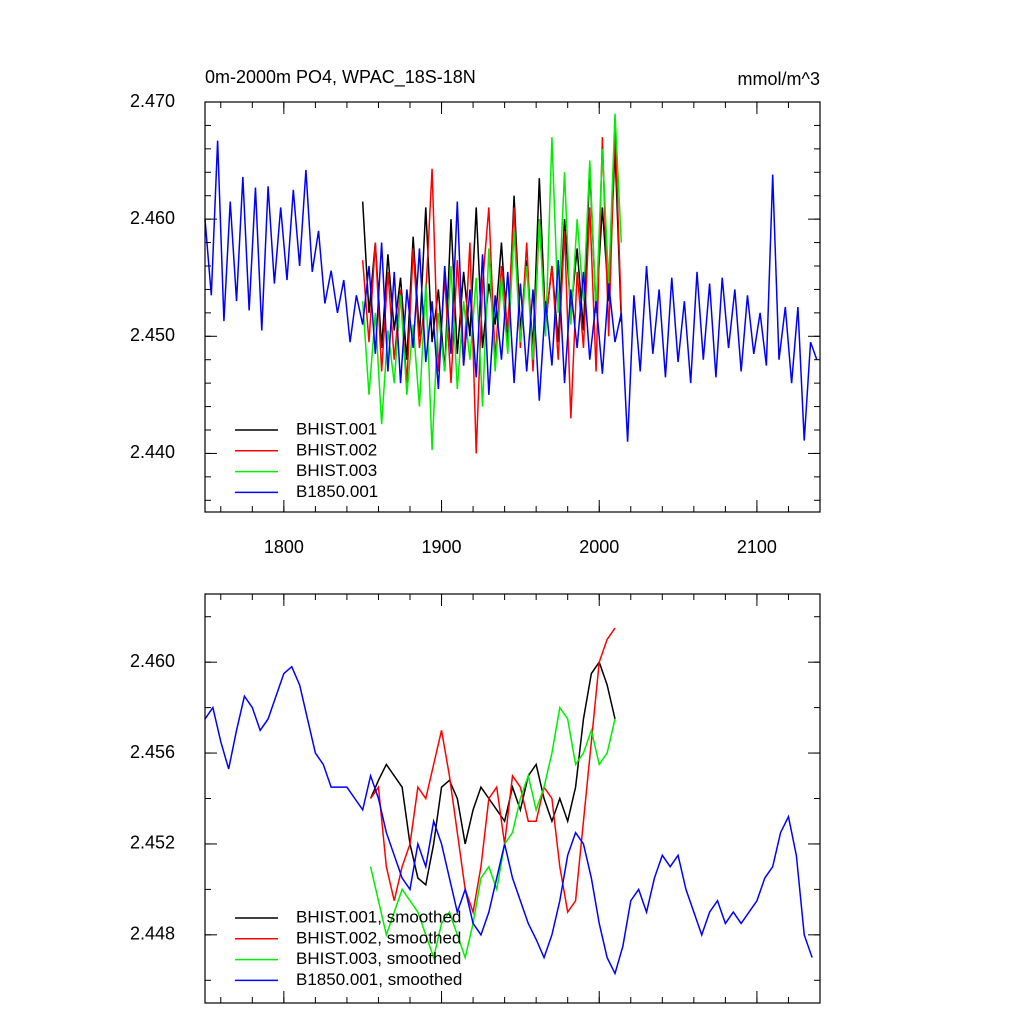  Describe the element at coordinates (152, 335) in the screenshot. I see `y-tick-label: 2.450` at that location.